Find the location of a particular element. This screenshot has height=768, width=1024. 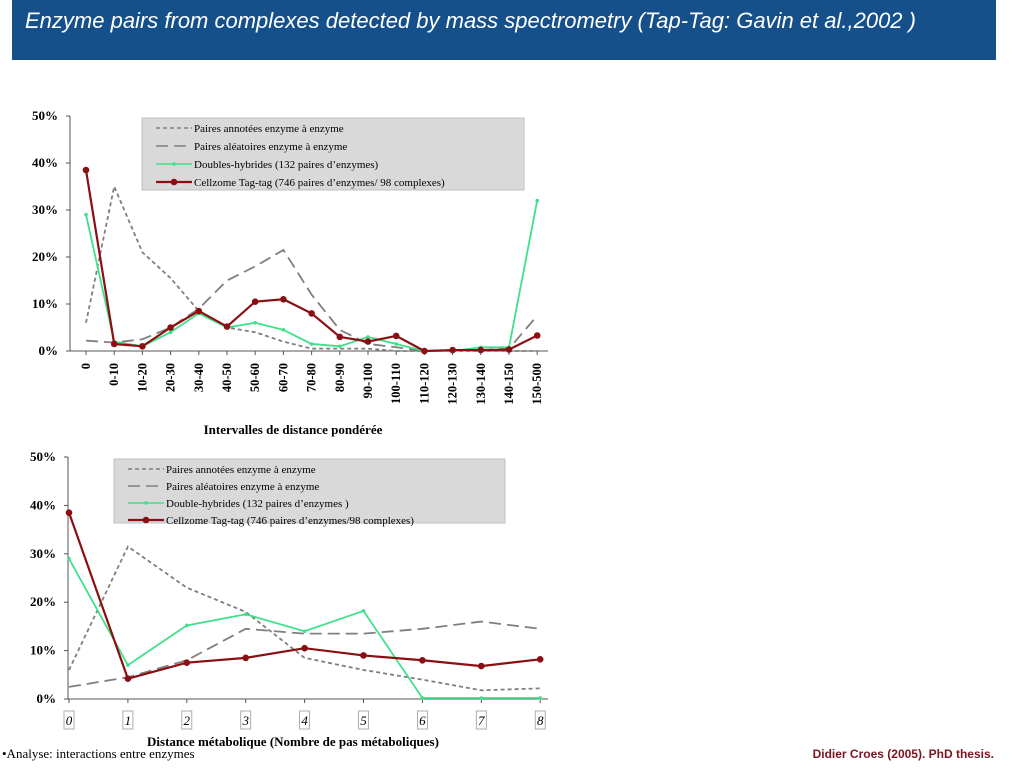

x-tick-label: 120-130 is located at coordinates (453, 384).